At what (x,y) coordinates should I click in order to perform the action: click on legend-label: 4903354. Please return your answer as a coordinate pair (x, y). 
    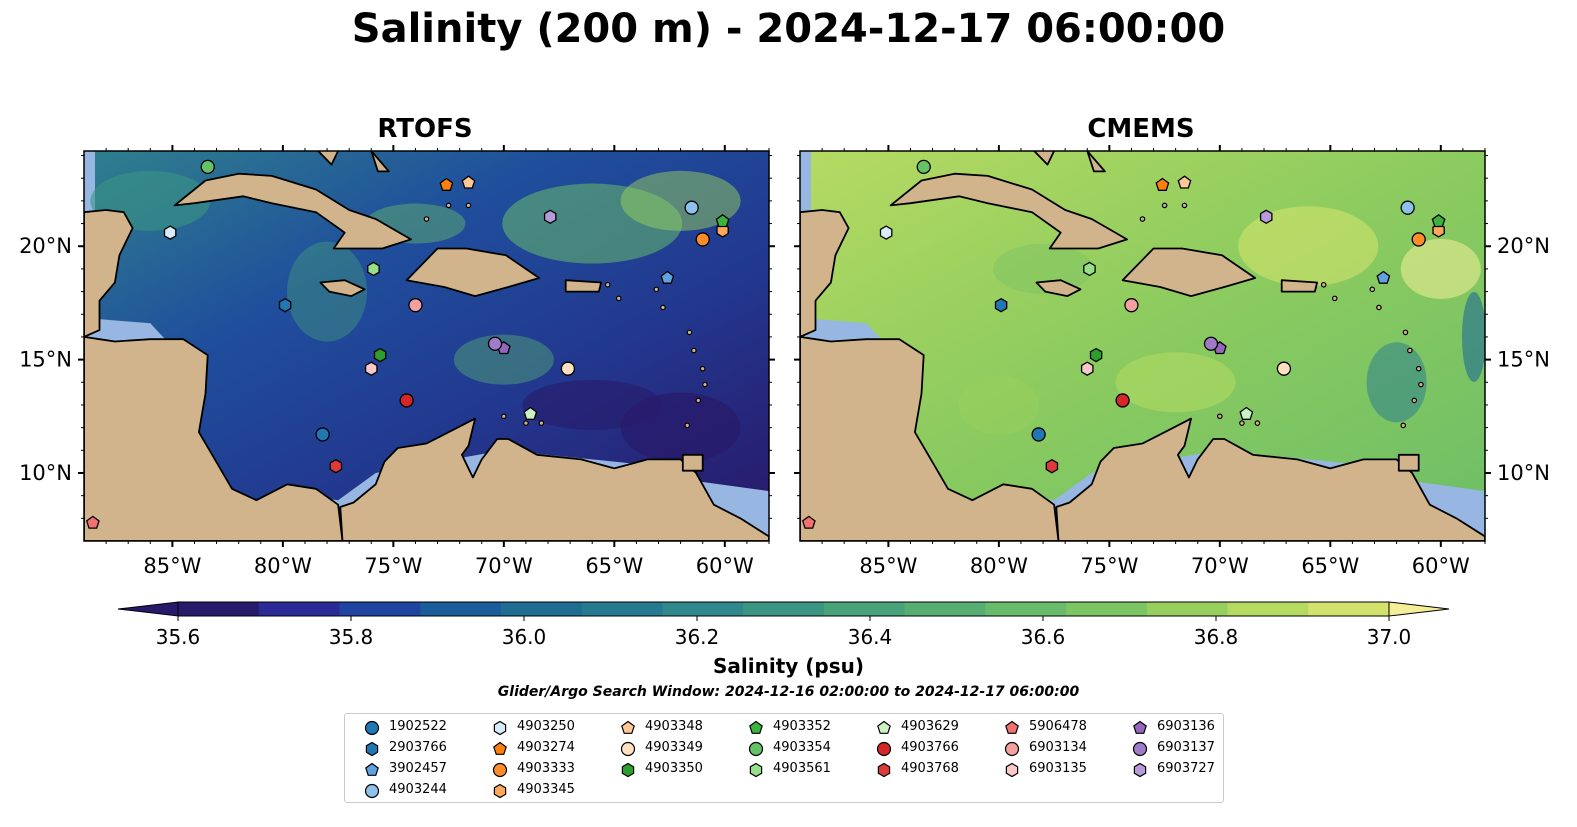
    Looking at the image, I should click on (802, 747).